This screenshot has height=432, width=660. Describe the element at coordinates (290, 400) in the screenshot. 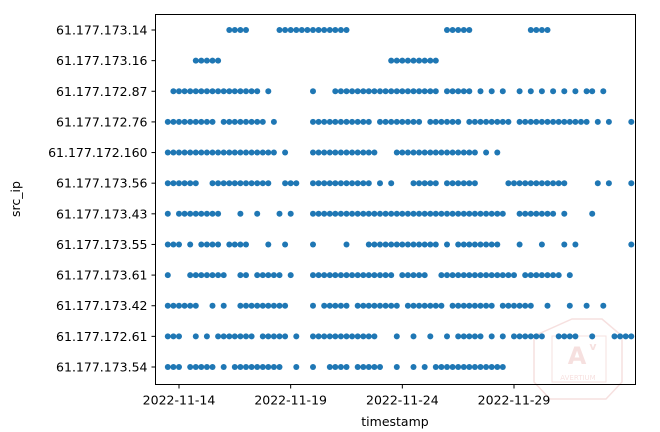

I see `x-tick-label: 2022-11-19` at that location.